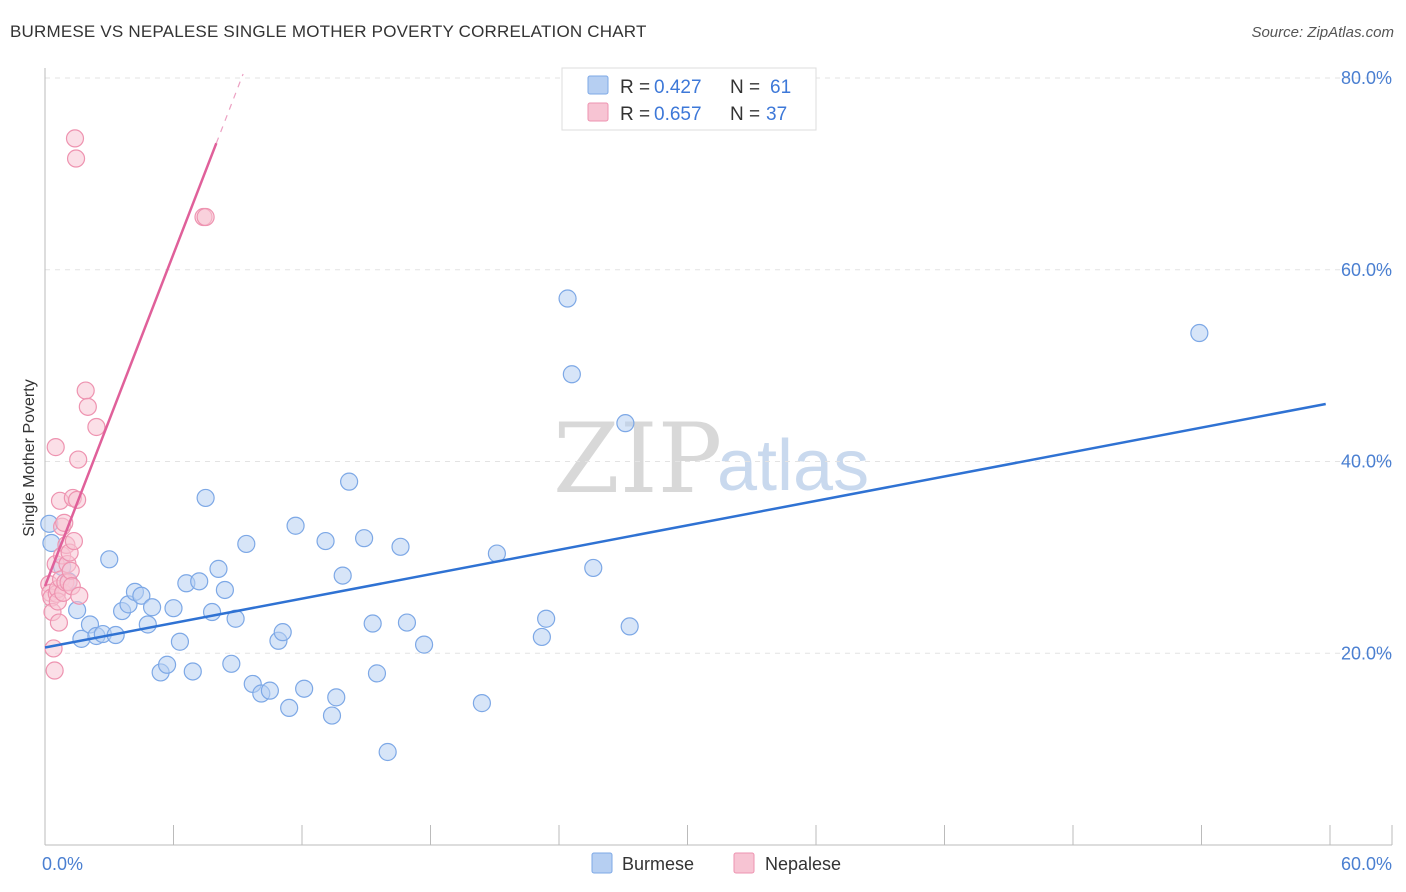  Describe the element at coordinates (598, 112) in the screenshot. I see `legend-swatch-nepalese` at that location.